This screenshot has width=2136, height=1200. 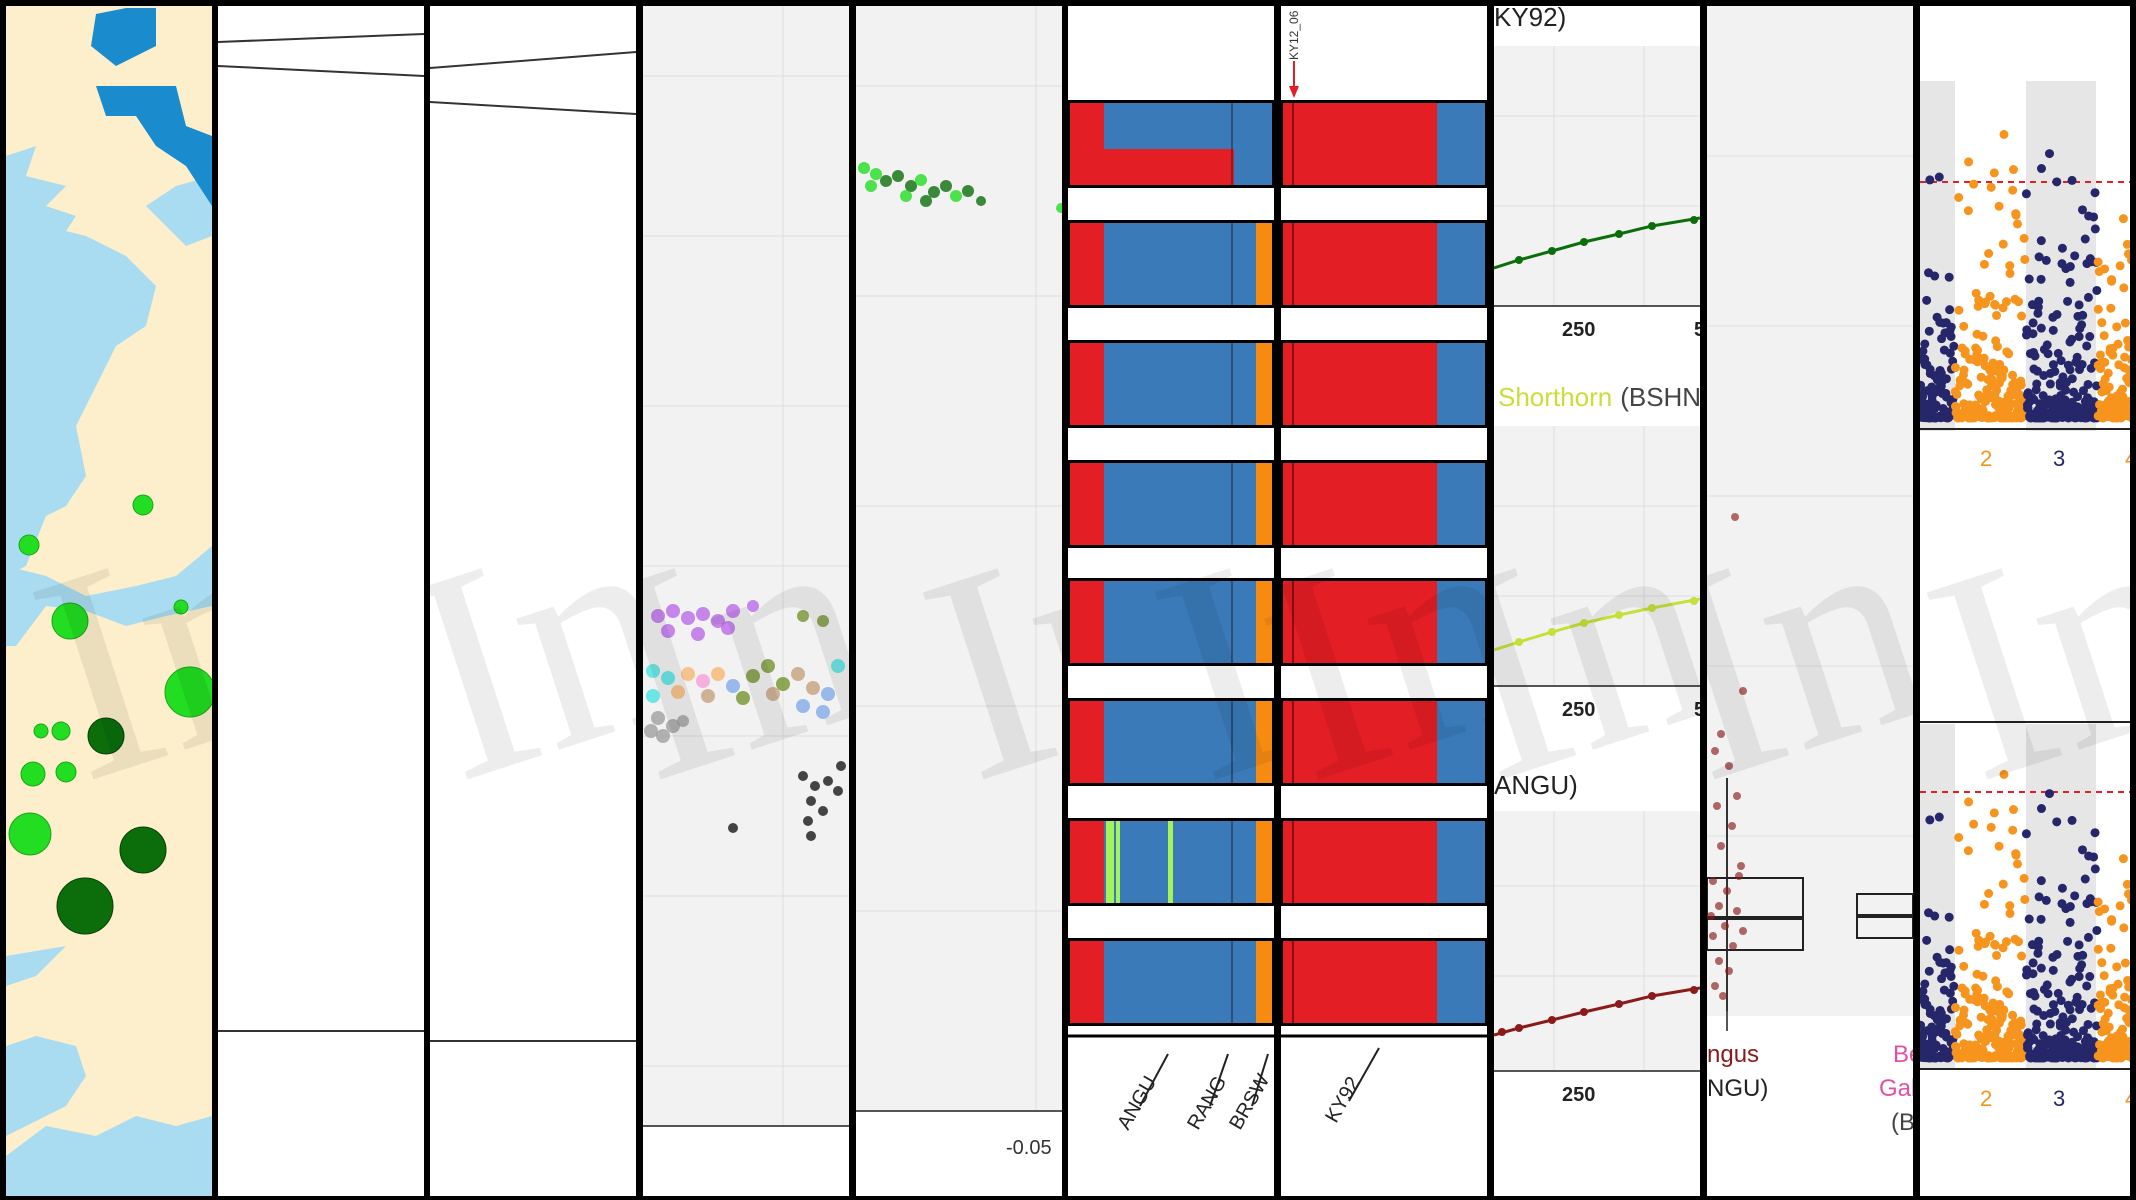 What do you see at coordinates (1599, 397) in the screenshot?
I see `chart-title-middle: Shorthorn (BSHN` at bounding box center [1599, 397].